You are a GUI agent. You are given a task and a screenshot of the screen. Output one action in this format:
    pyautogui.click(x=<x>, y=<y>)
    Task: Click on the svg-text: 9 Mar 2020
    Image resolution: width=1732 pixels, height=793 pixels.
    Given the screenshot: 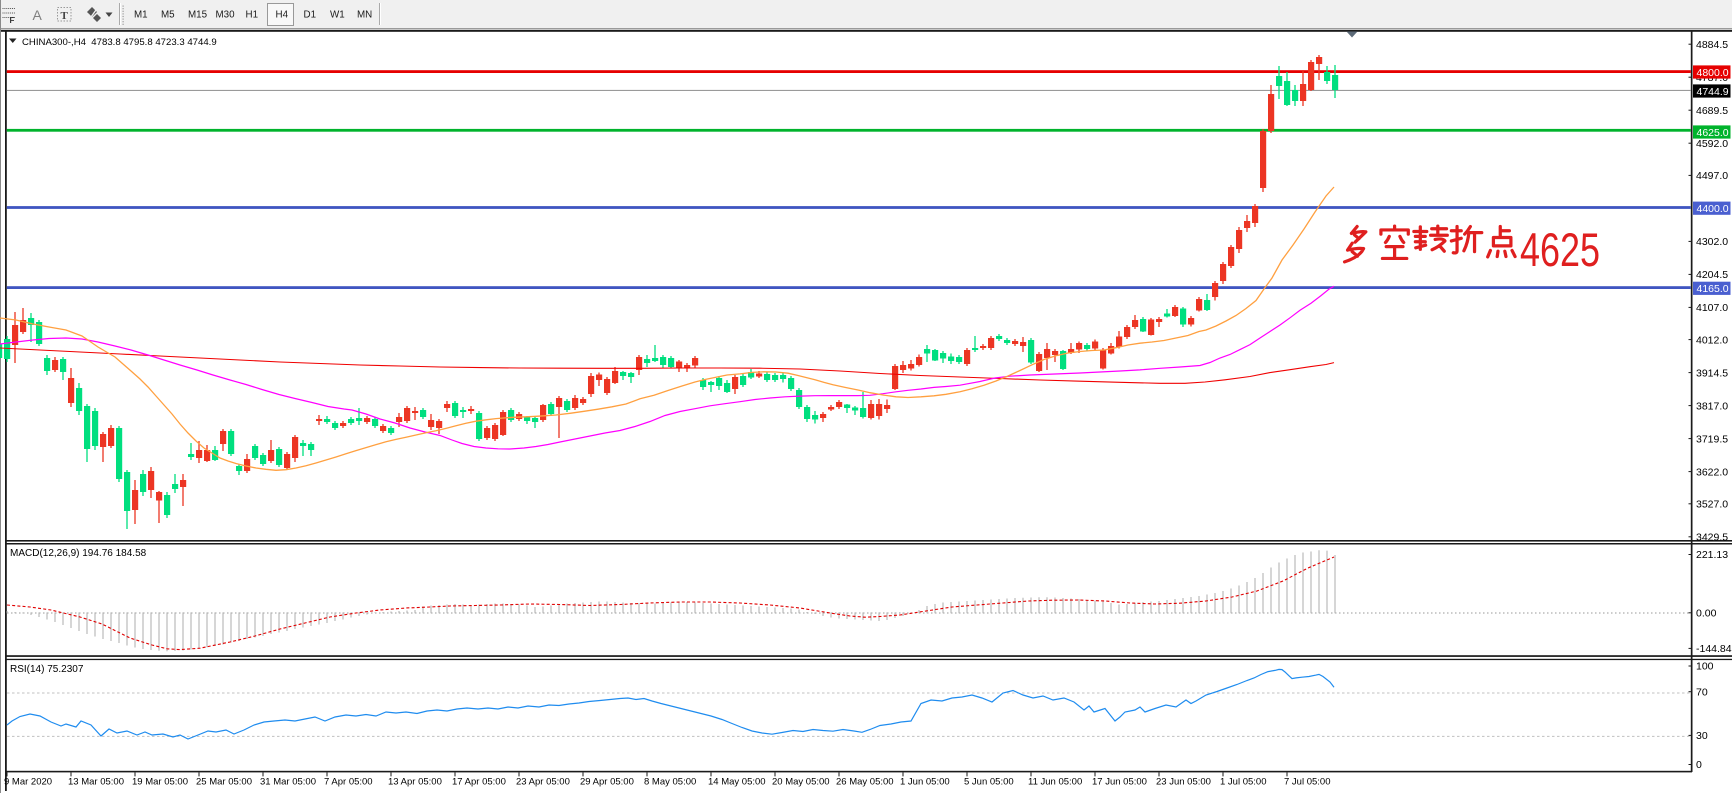 What is the action you would take?
    pyautogui.click(x=28, y=782)
    